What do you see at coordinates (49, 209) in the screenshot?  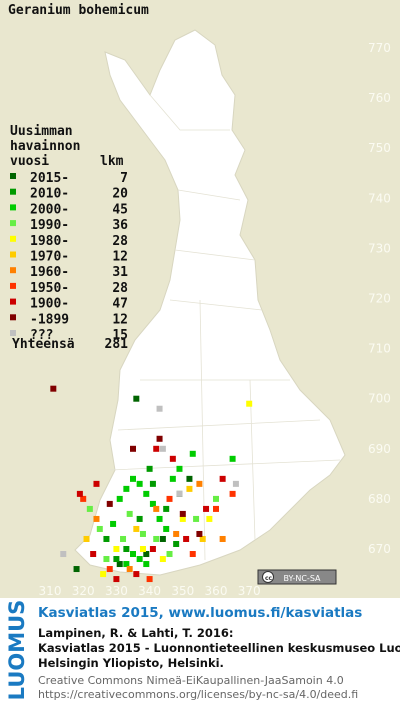 I see `legend-label: 2000-` at bounding box center [49, 209].